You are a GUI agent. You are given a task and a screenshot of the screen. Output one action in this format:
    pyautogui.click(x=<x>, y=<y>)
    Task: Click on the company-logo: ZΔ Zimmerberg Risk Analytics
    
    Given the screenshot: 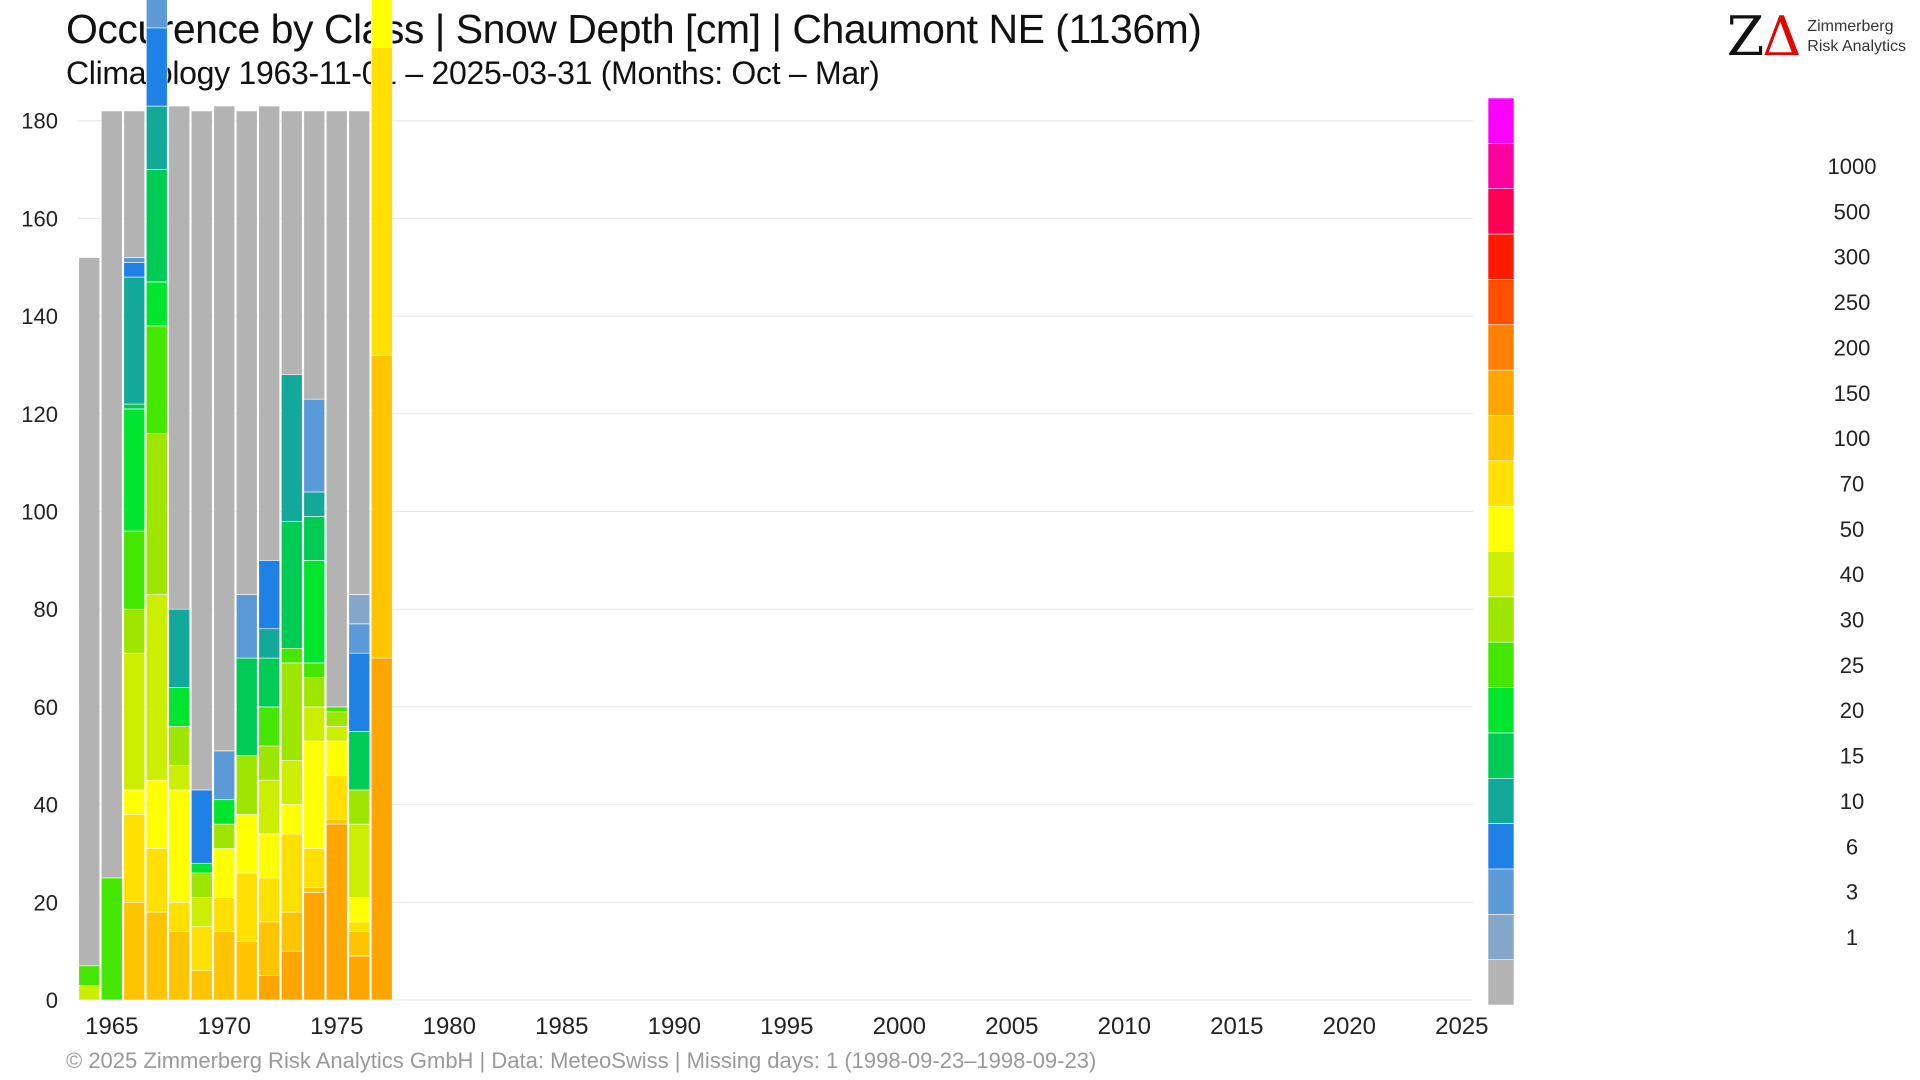 What is the action you would take?
    pyautogui.click(x=1816, y=37)
    